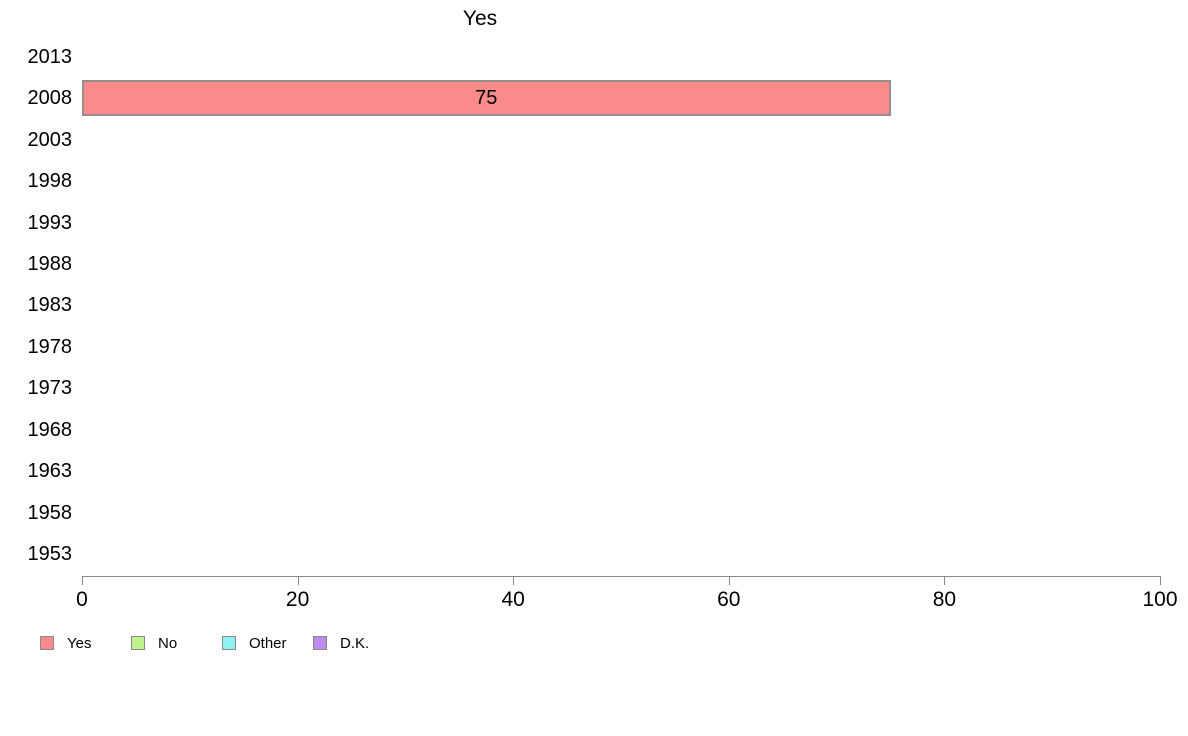  What do you see at coordinates (480, 18) in the screenshot?
I see `chart-title: Yes` at bounding box center [480, 18].